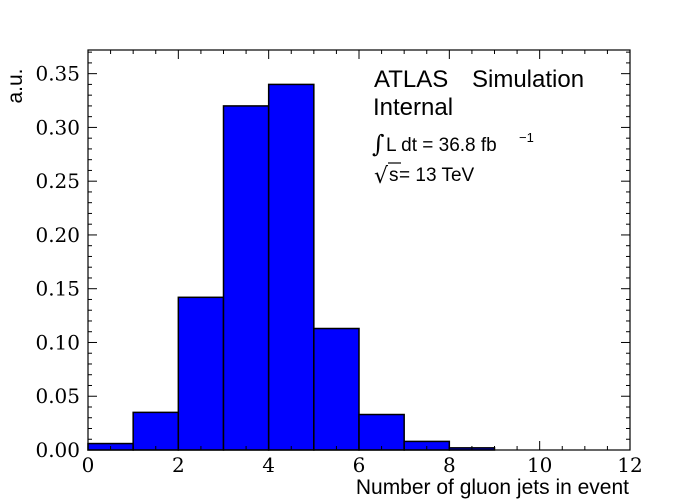 This screenshot has height=500, width=700. I want to click on x-tick-label: 12, so click(629, 465).